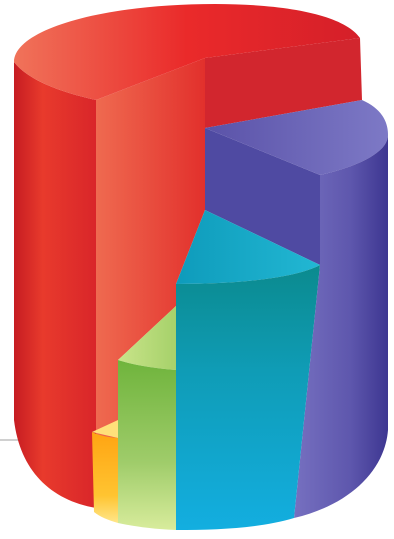  What do you see at coordinates (147, 445) in the screenshot?
I see `green-segment-front` at bounding box center [147, 445].